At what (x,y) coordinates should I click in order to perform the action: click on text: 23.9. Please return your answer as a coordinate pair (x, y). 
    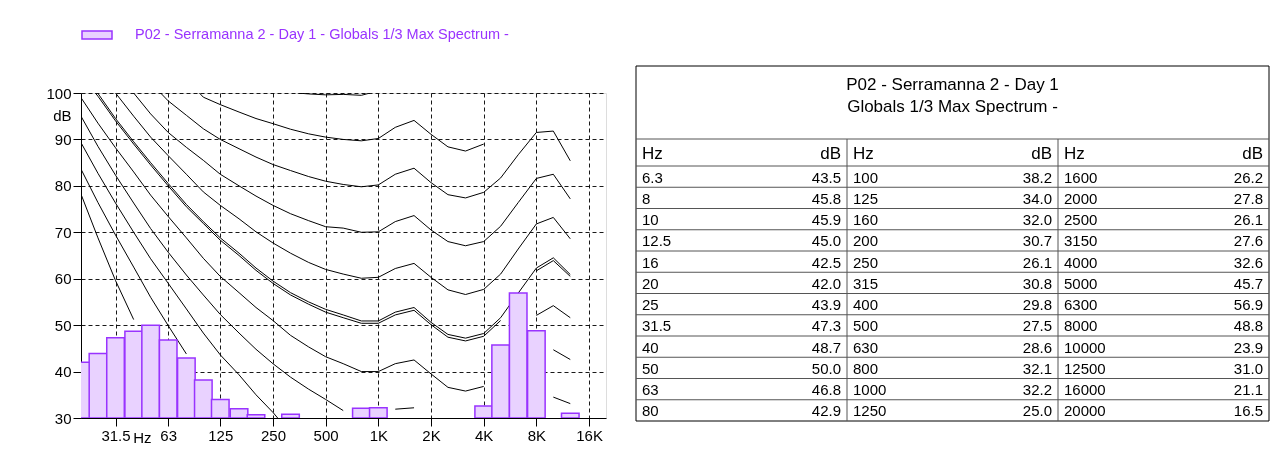
    Looking at the image, I should click on (1248, 347).